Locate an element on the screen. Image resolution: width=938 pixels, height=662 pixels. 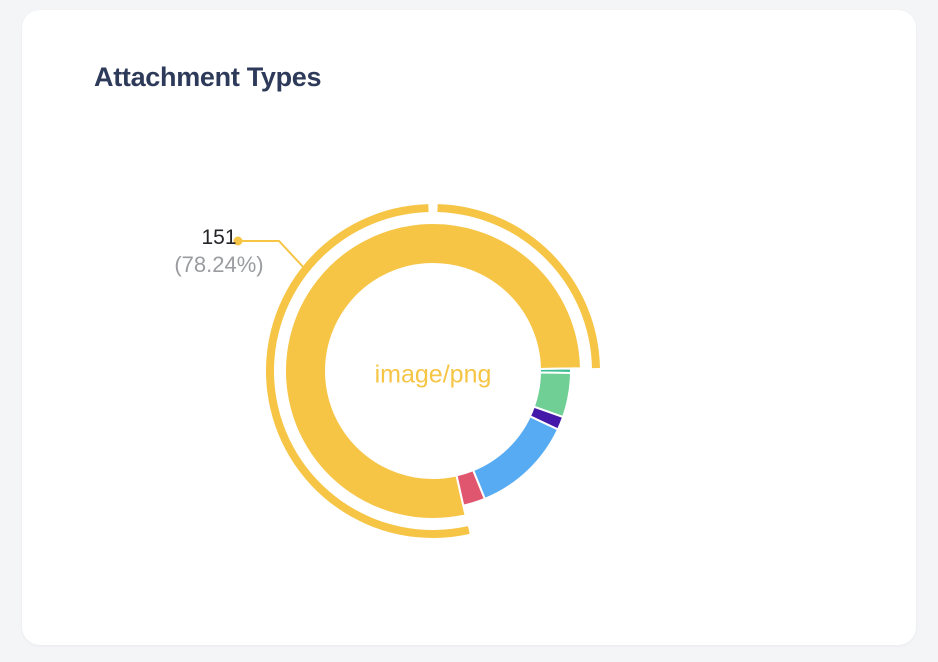
pie-slice-0-image-png is located at coordinates (433, 371).